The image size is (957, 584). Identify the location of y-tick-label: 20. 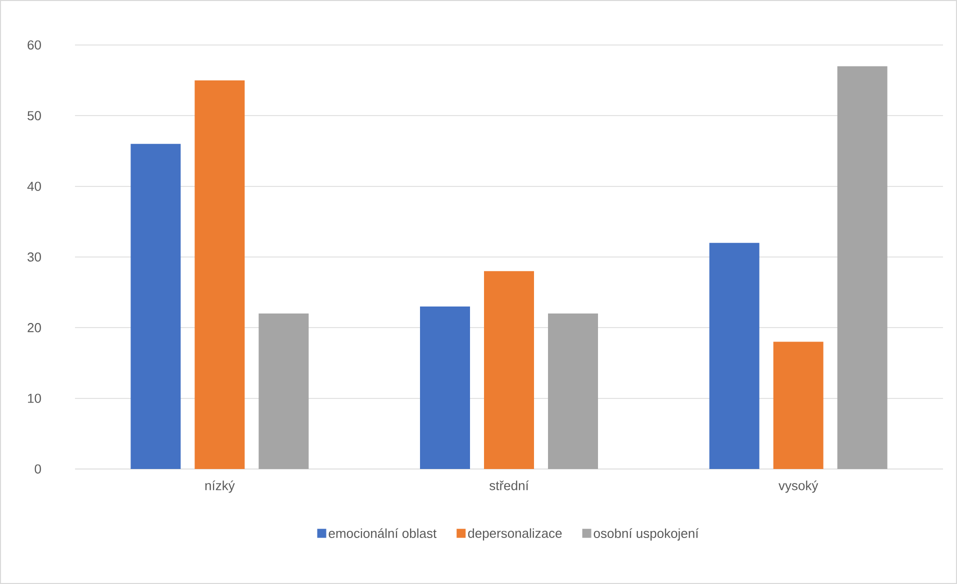
(34, 327).